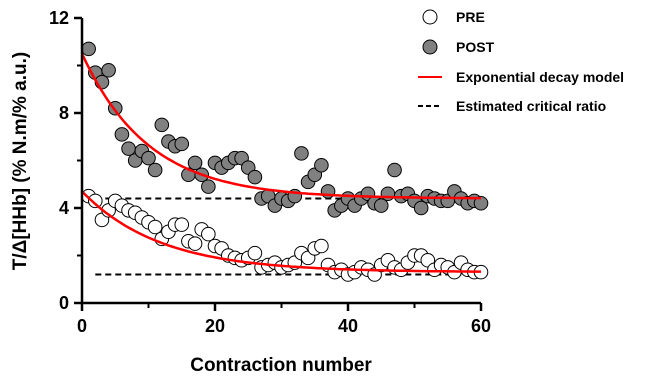 This screenshot has width=650, height=383. I want to click on x-tick-label: 20, so click(215, 326).